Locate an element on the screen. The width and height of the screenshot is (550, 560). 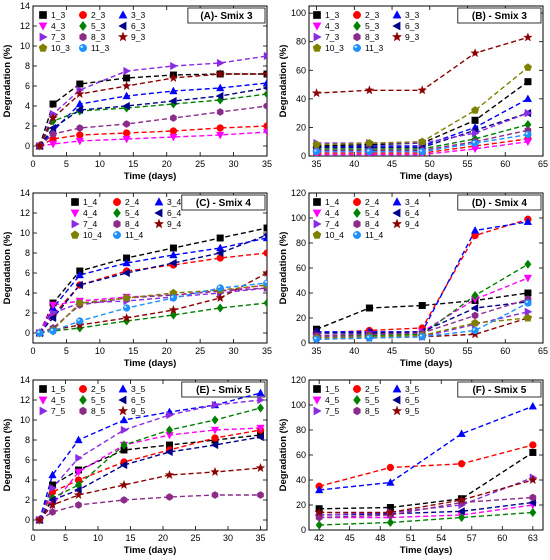
legend-label-2_3: 2_3 is located at coordinates (98, 15).